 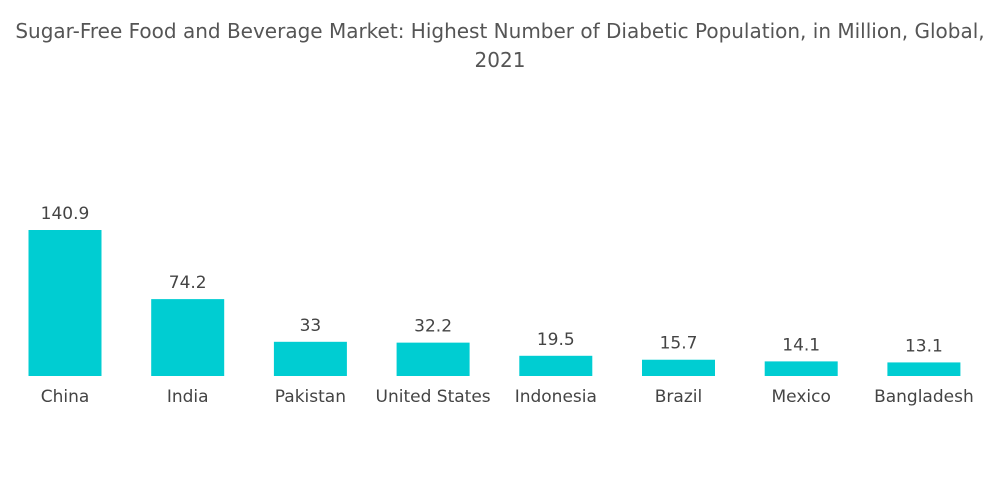 What do you see at coordinates (311, 326) in the screenshot?
I see `data-label: 33` at bounding box center [311, 326].